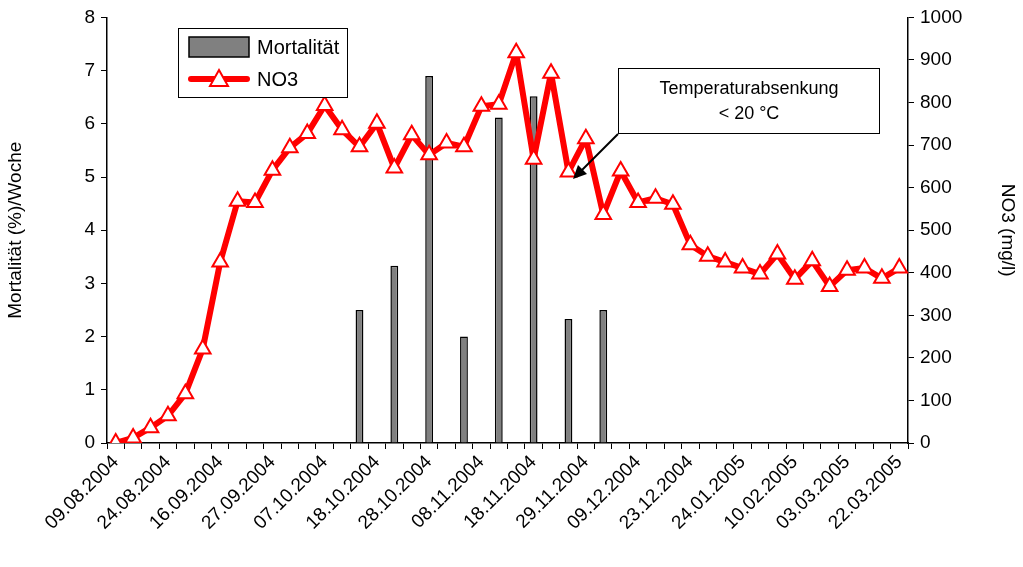 The height and width of the screenshot is (567, 1023). What do you see at coordinates (749, 101) in the screenshot?
I see `annotation: Temperaturabsenkung < 20 °C` at bounding box center [749, 101].